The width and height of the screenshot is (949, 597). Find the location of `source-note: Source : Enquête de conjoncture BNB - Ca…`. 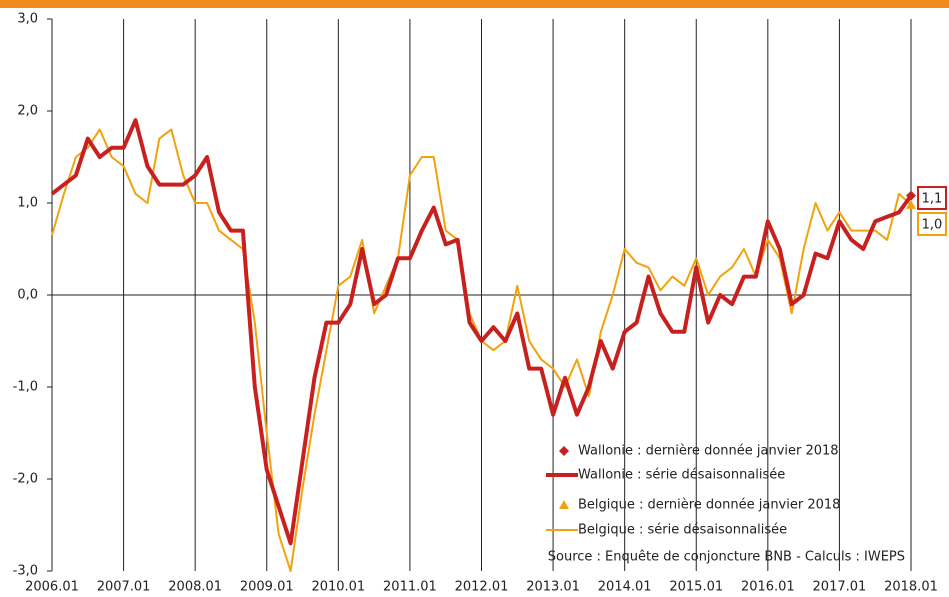

source-note: Source : Enquête de conjoncture BNB - Ca… is located at coordinates (726, 557).